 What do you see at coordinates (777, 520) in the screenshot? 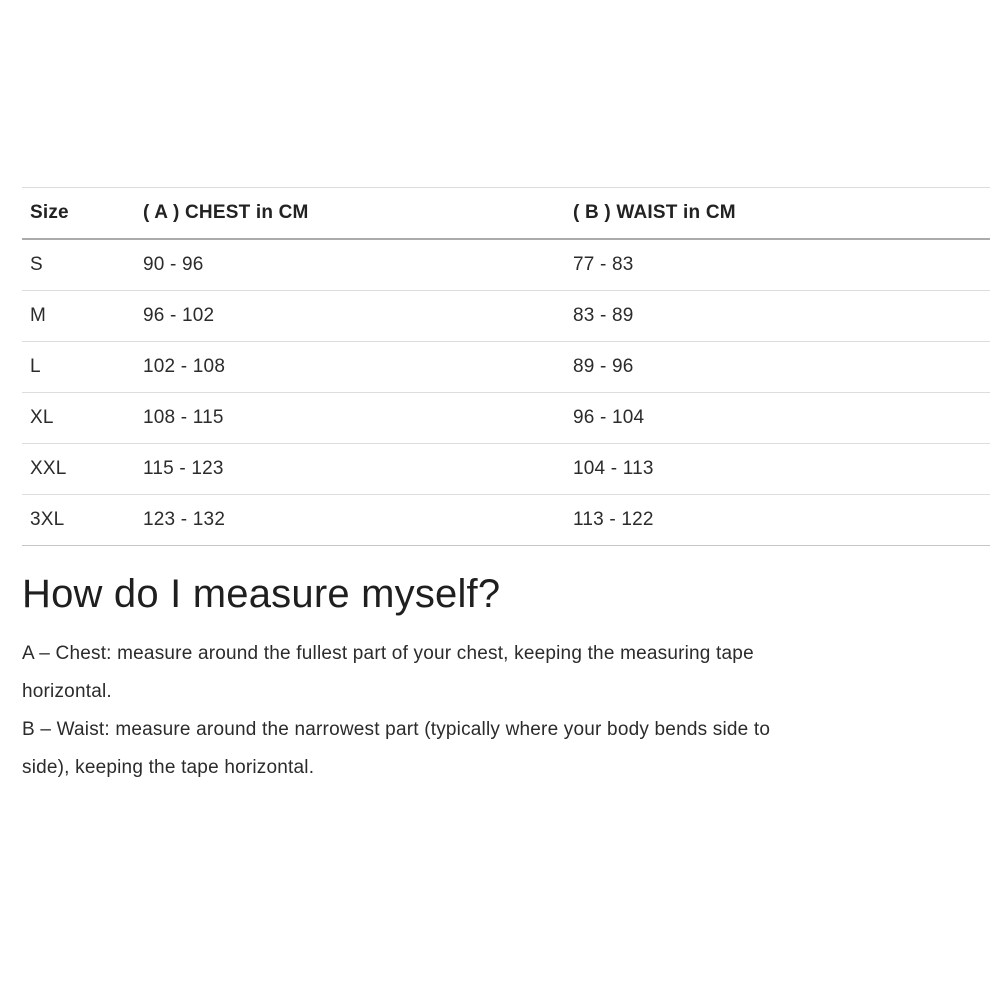
I see `table-cell-waist_cm: 113 - 122` at bounding box center [777, 520].